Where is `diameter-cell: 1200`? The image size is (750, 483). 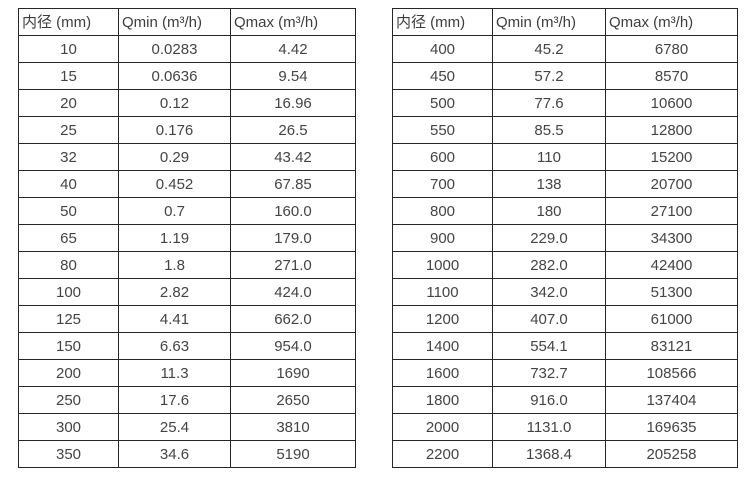
diameter-cell: 1200 is located at coordinates (442, 319).